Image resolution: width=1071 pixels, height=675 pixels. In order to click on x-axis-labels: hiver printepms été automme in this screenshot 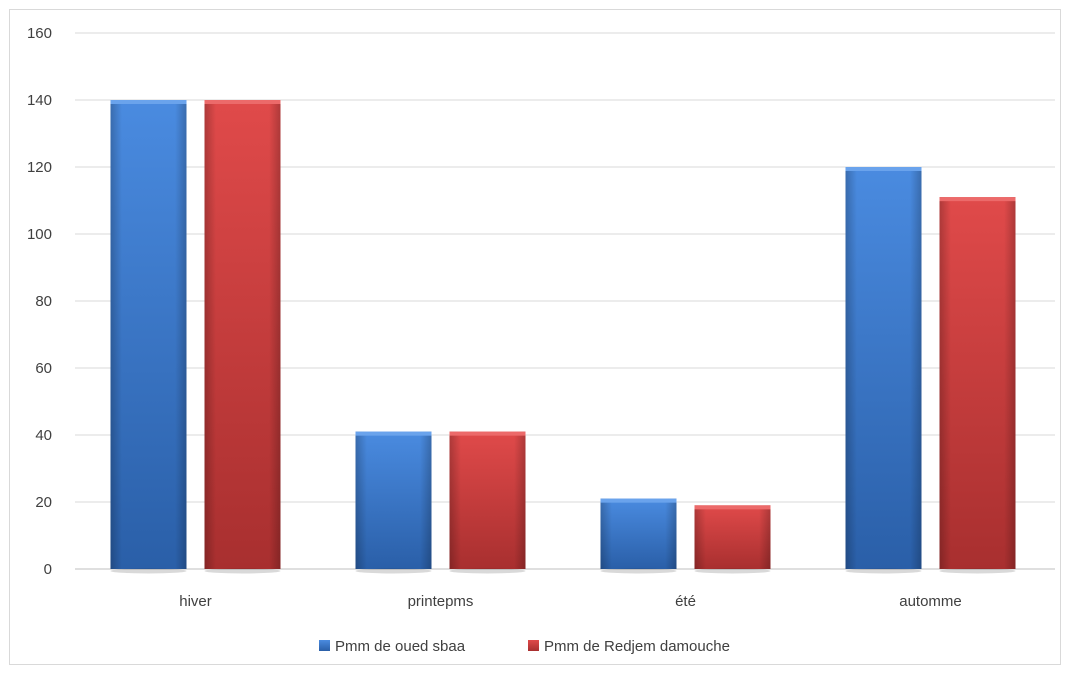, I will do `click(570, 601)`.